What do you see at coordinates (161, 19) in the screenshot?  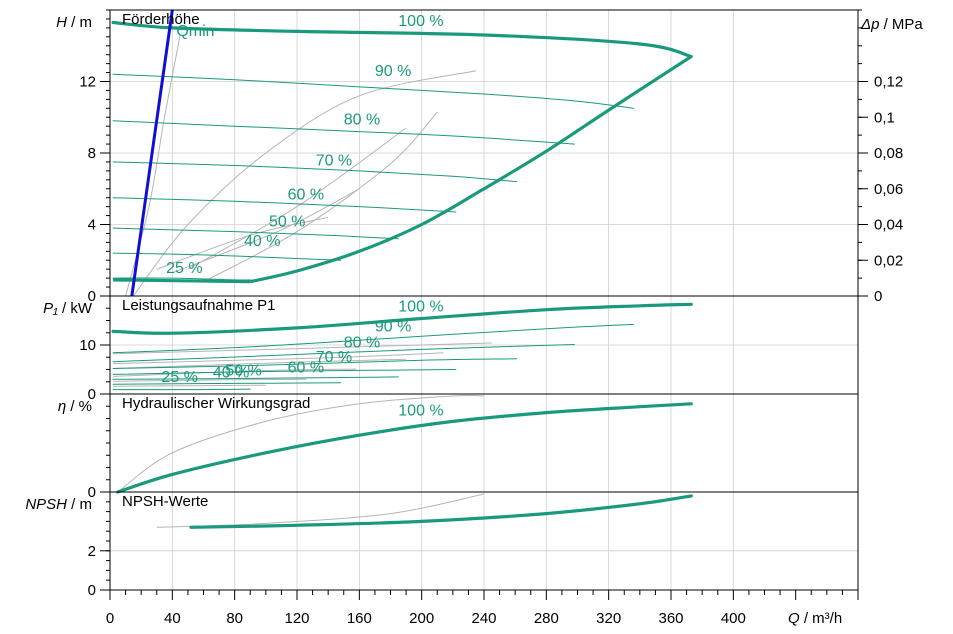 I see `panel-title-head: Förderhöhe` at bounding box center [161, 19].